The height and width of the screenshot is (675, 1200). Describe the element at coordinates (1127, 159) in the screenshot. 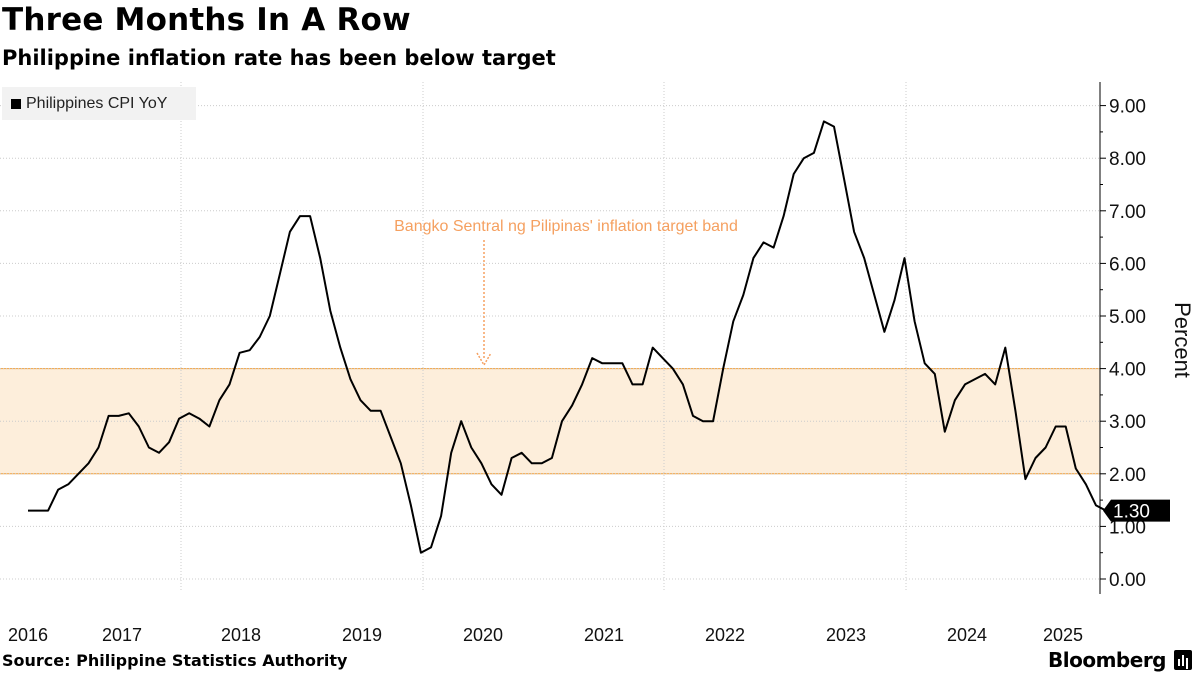

I see `y-tick-label-8: 8.00` at that location.